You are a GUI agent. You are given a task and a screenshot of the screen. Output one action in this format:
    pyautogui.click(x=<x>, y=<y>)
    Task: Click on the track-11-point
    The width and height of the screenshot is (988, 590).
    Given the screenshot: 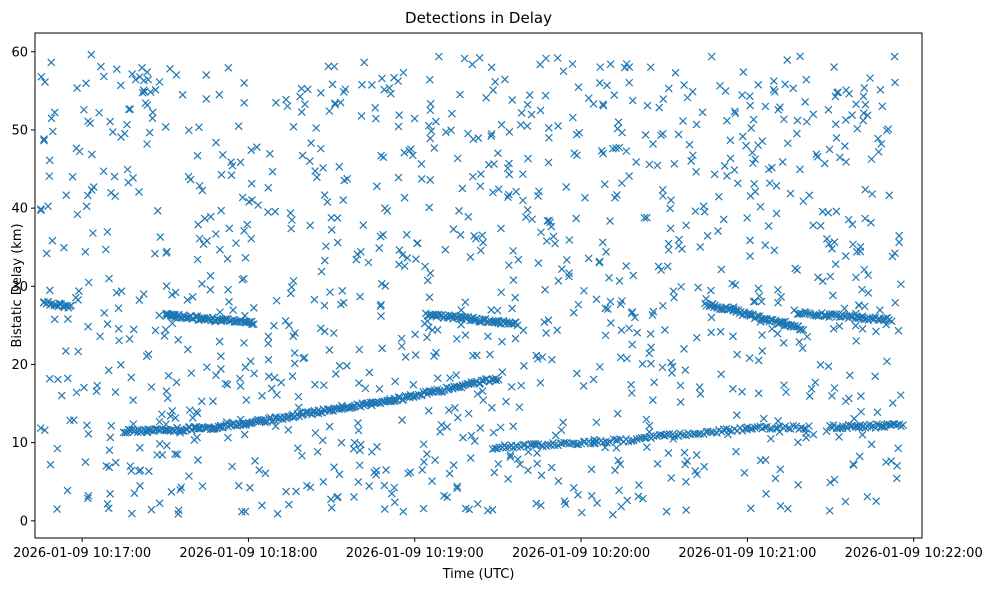 What is the action you would take?
    pyautogui.click(x=772, y=319)
    